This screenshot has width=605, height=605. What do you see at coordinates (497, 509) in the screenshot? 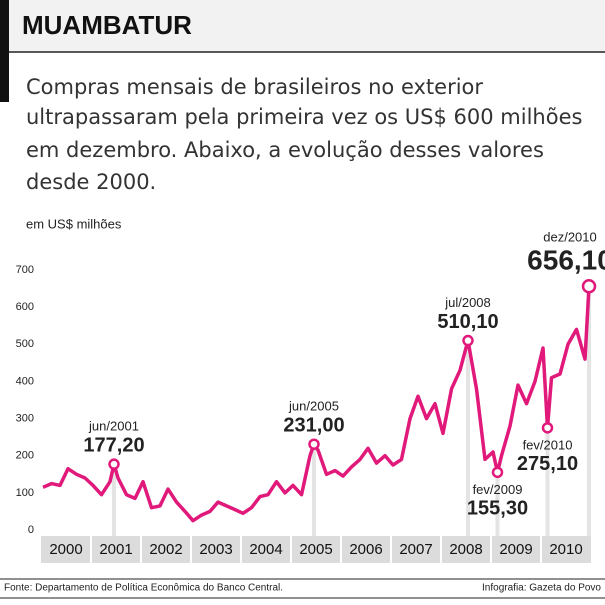
I see `annotation-value: 155,30` at bounding box center [497, 509].